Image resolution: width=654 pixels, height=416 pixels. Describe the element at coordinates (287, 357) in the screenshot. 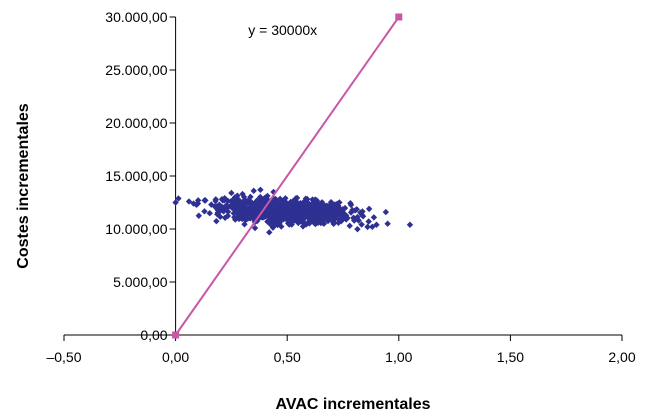

I see `x-tick-label: 0,50` at that location.